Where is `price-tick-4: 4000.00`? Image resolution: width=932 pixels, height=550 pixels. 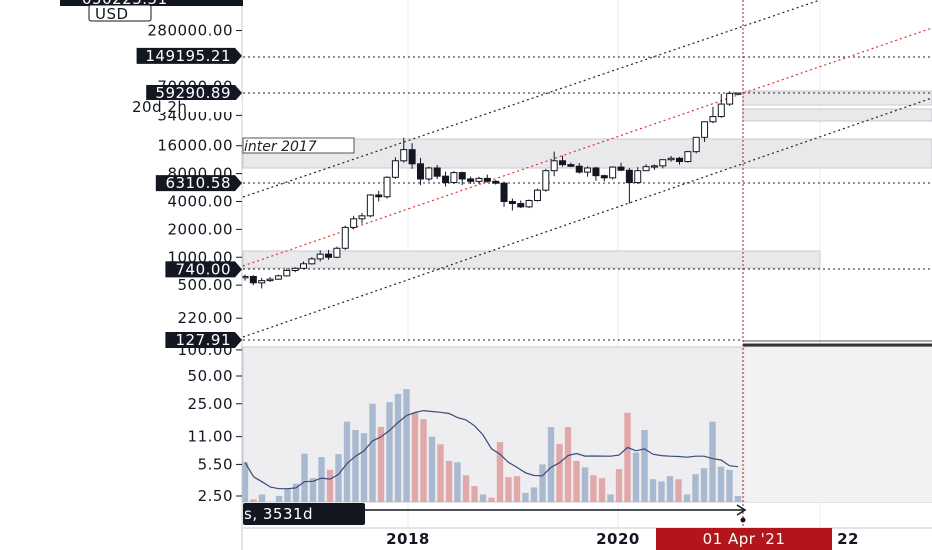
price-tick-4: 4000.00 is located at coordinates (200, 201).